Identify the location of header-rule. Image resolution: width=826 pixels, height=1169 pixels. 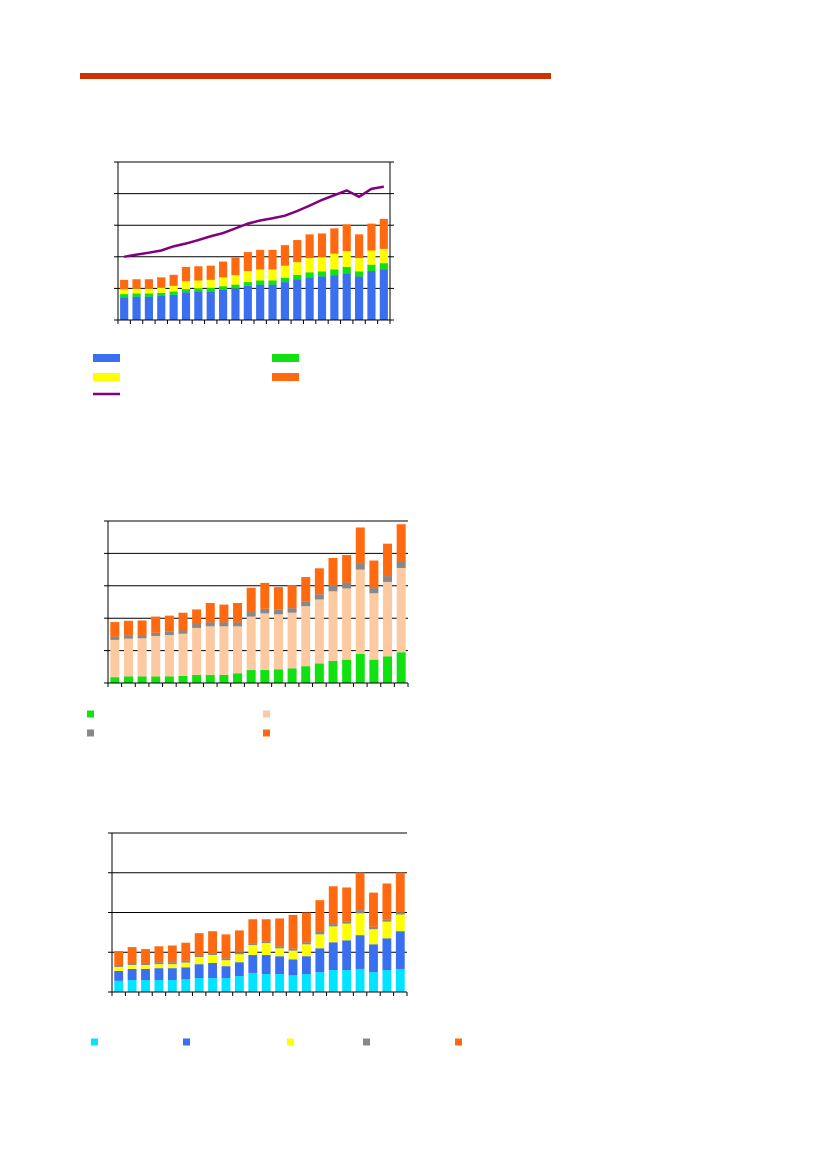
(315, 76).